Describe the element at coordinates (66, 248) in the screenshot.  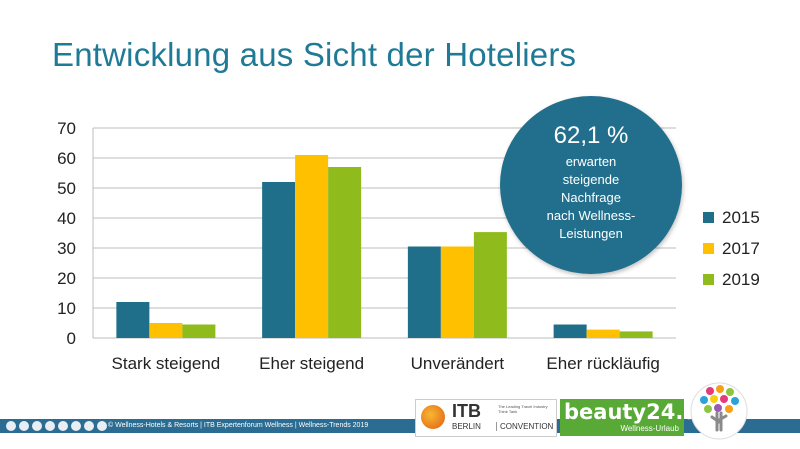
I see `y-tick-label: 30` at that location.